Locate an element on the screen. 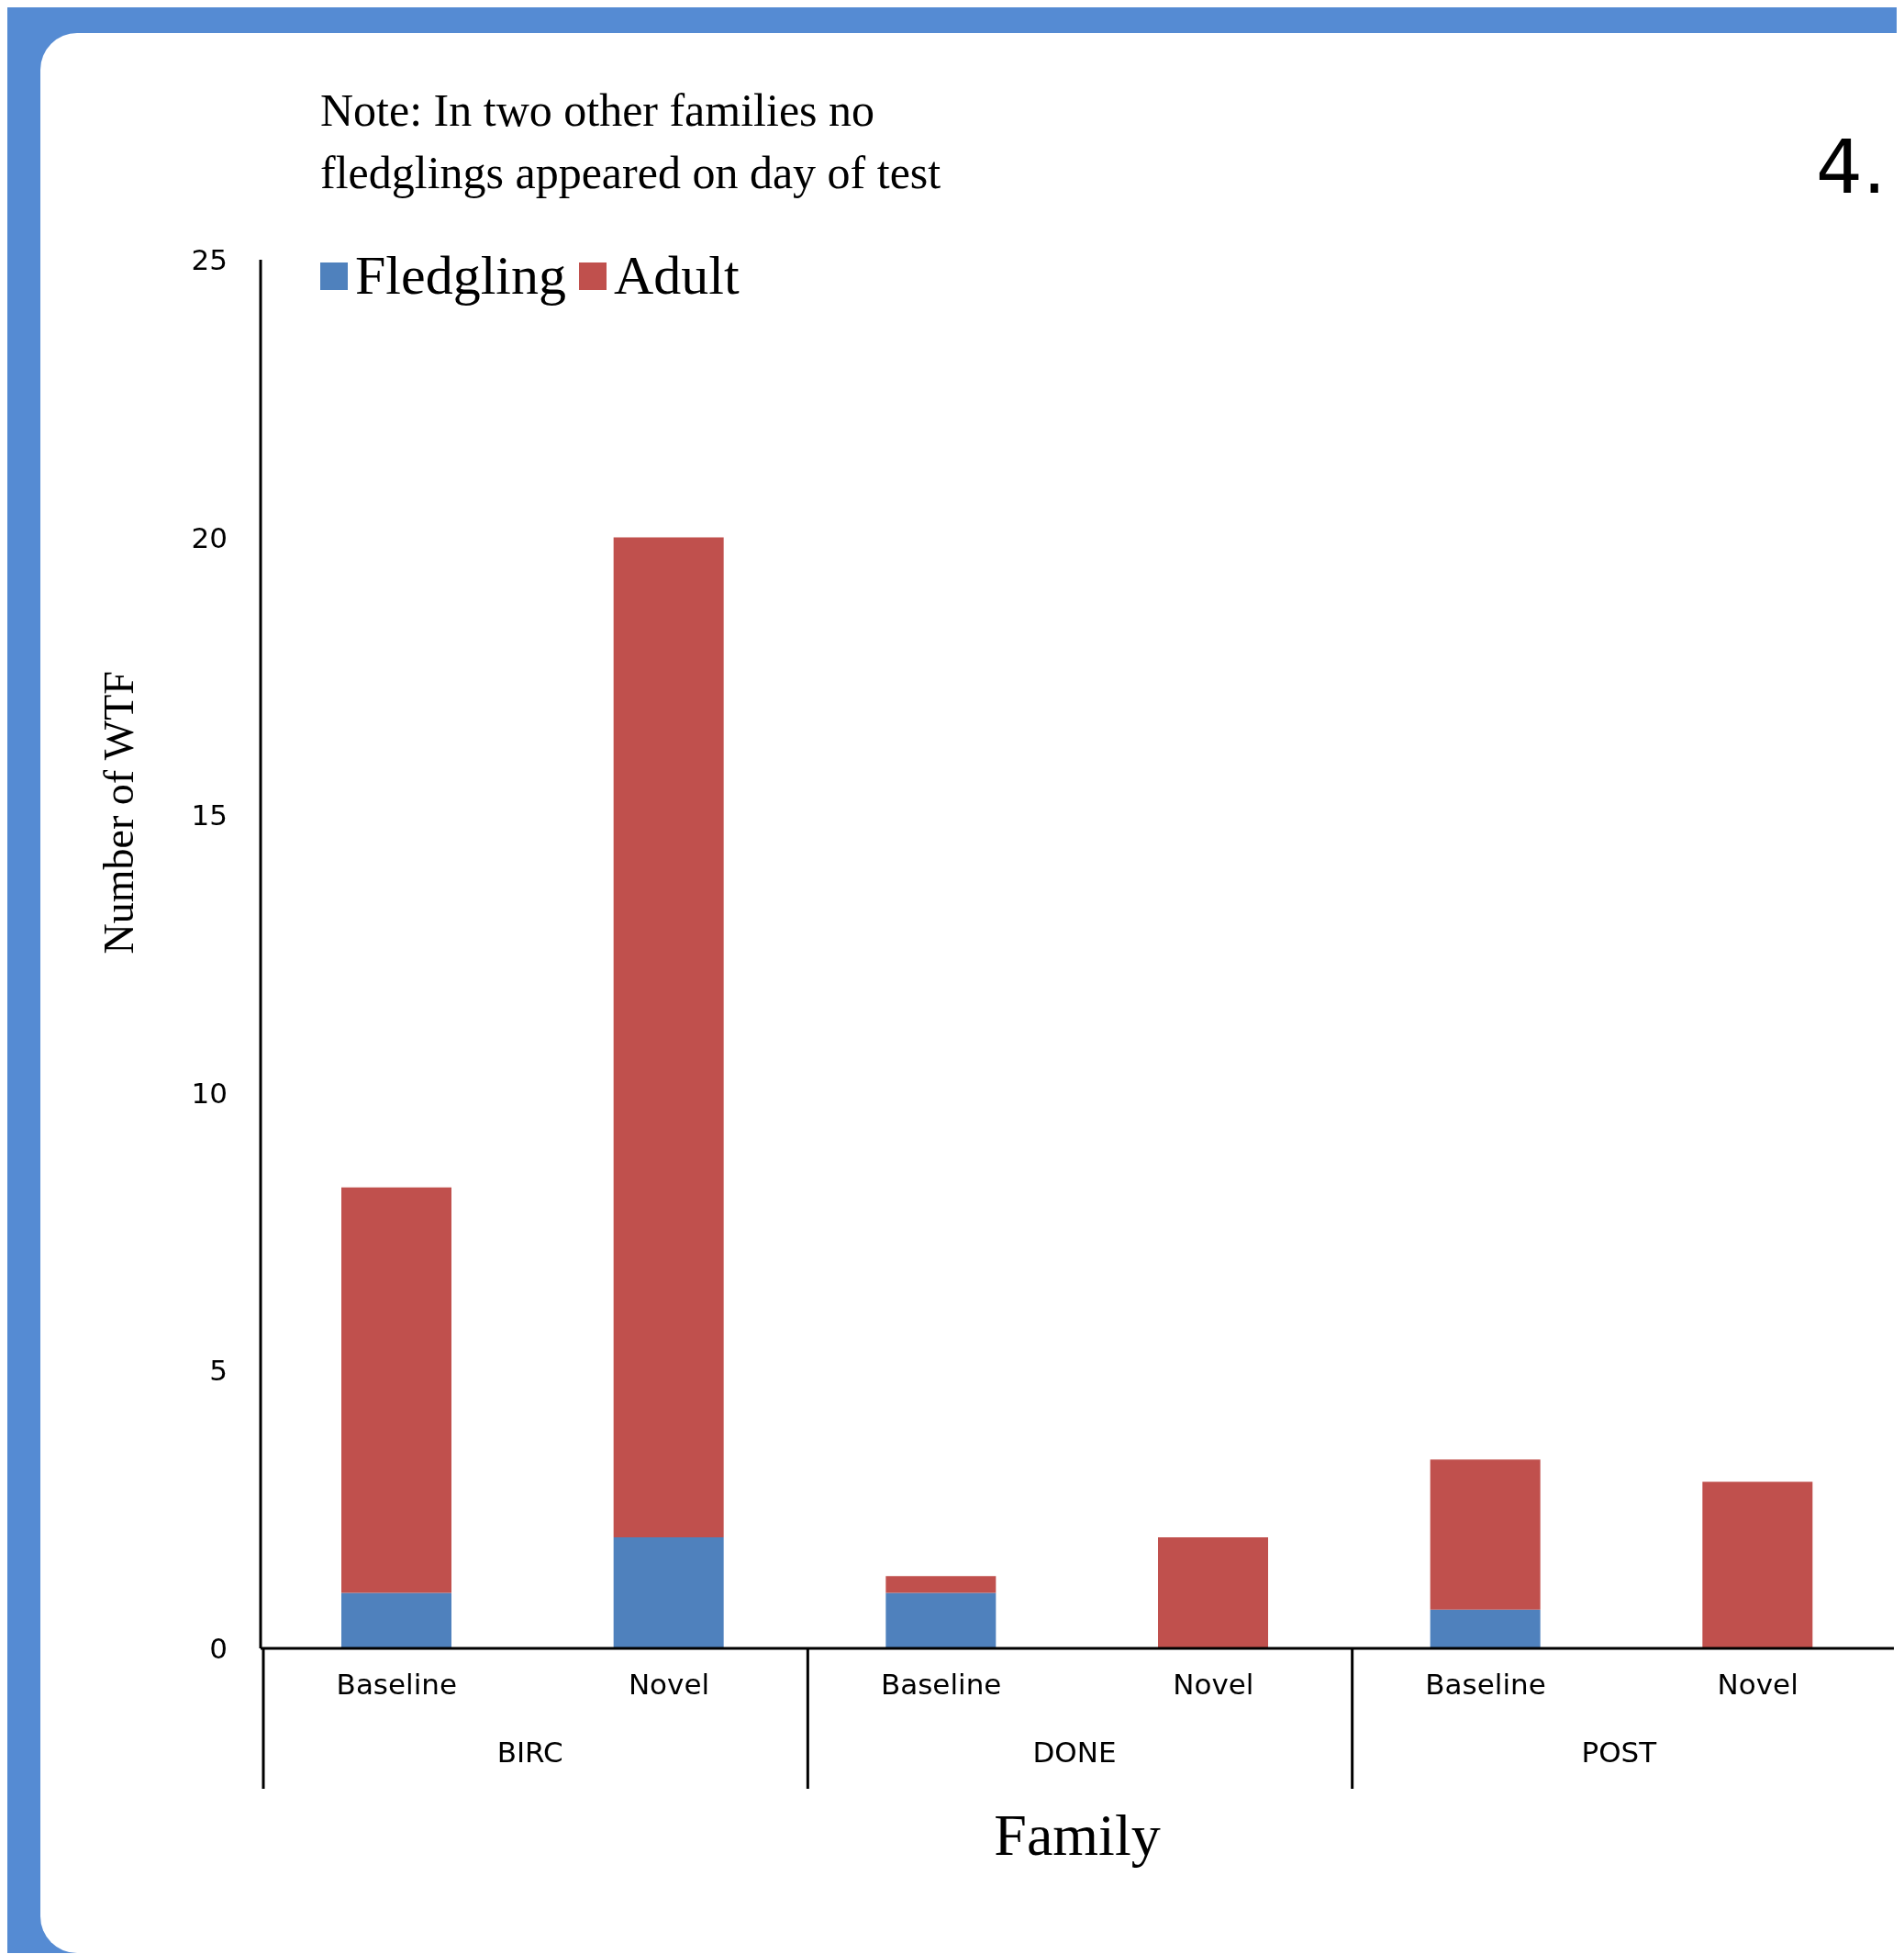 The image size is (1904, 1954). y-tick-label: 5 is located at coordinates (218, 1371).